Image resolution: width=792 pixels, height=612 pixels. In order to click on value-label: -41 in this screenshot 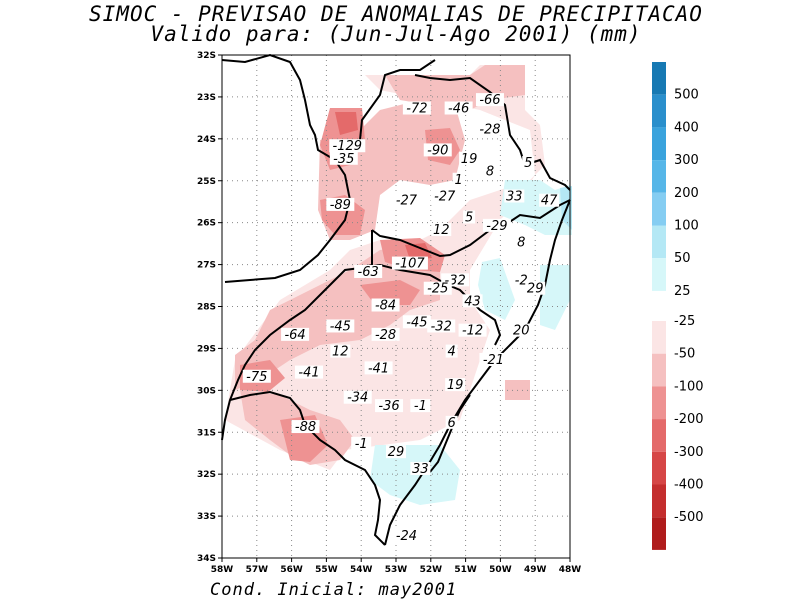, I will do `click(308, 373)`.